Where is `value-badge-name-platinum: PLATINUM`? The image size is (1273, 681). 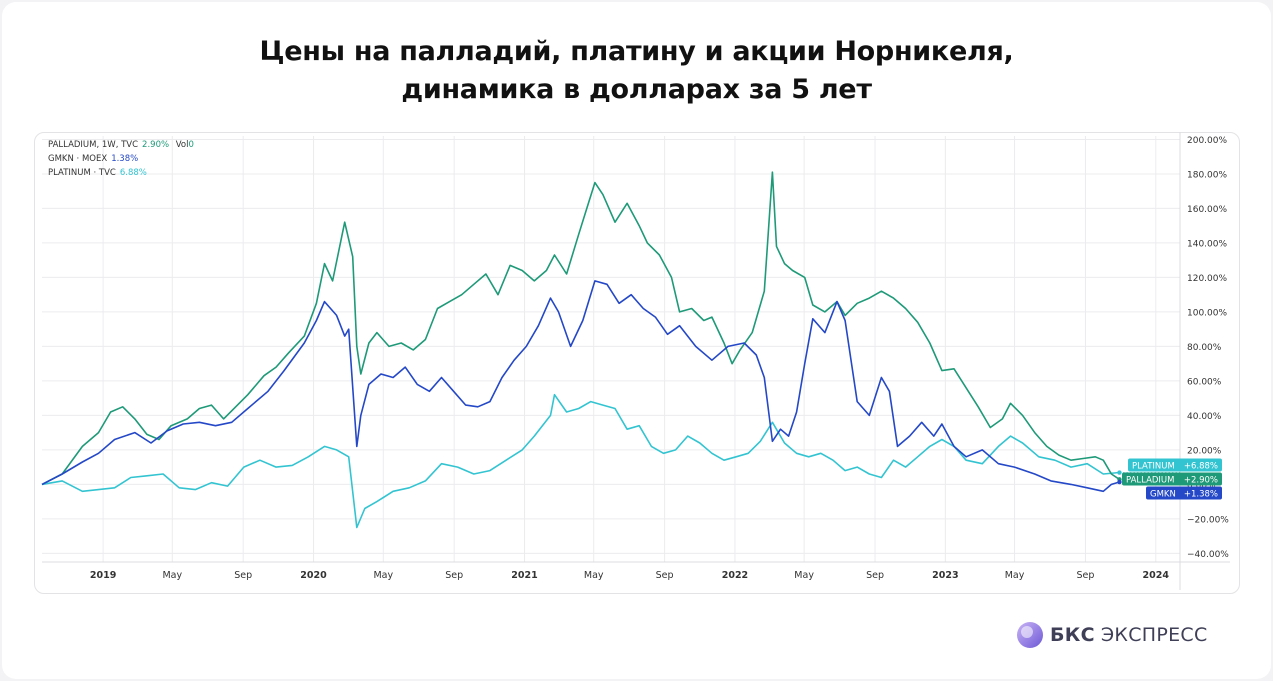 value-badge-name-platinum: PLATINUM is located at coordinates (1153, 466).